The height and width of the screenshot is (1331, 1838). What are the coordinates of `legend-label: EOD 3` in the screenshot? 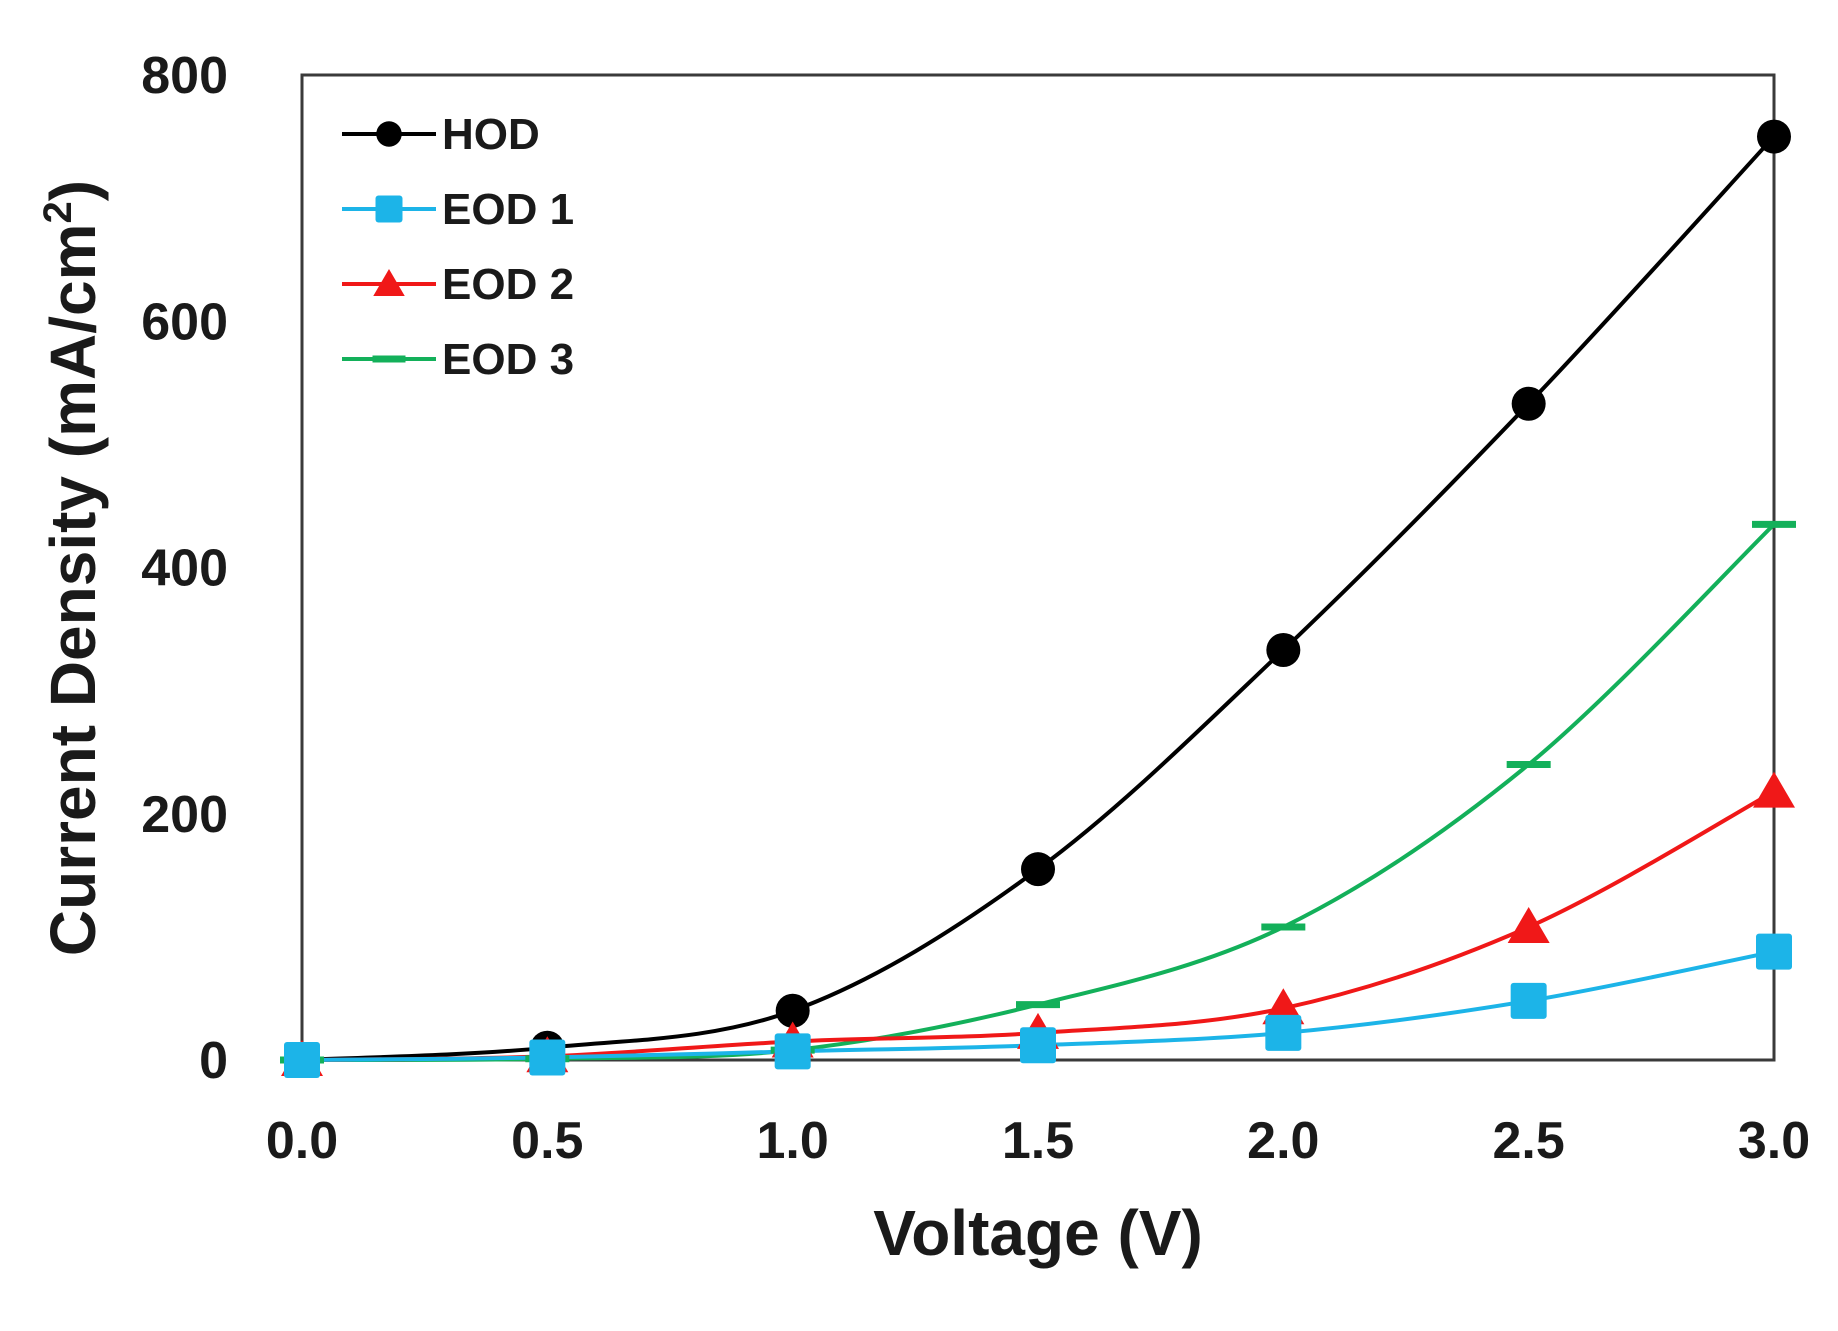 It's located at (508, 359).